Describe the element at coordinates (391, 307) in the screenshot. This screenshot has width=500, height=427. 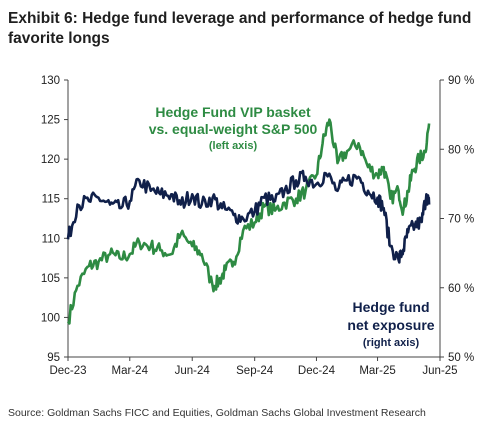
I see `navy-annotation-line1: Hedge fund` at that location.